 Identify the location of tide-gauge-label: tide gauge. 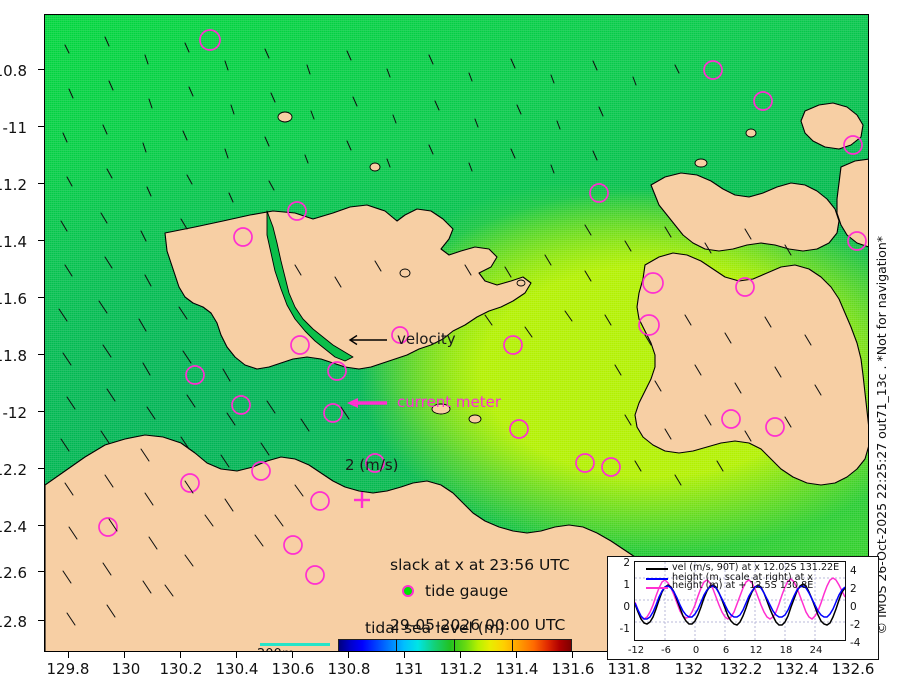
(467, 591).